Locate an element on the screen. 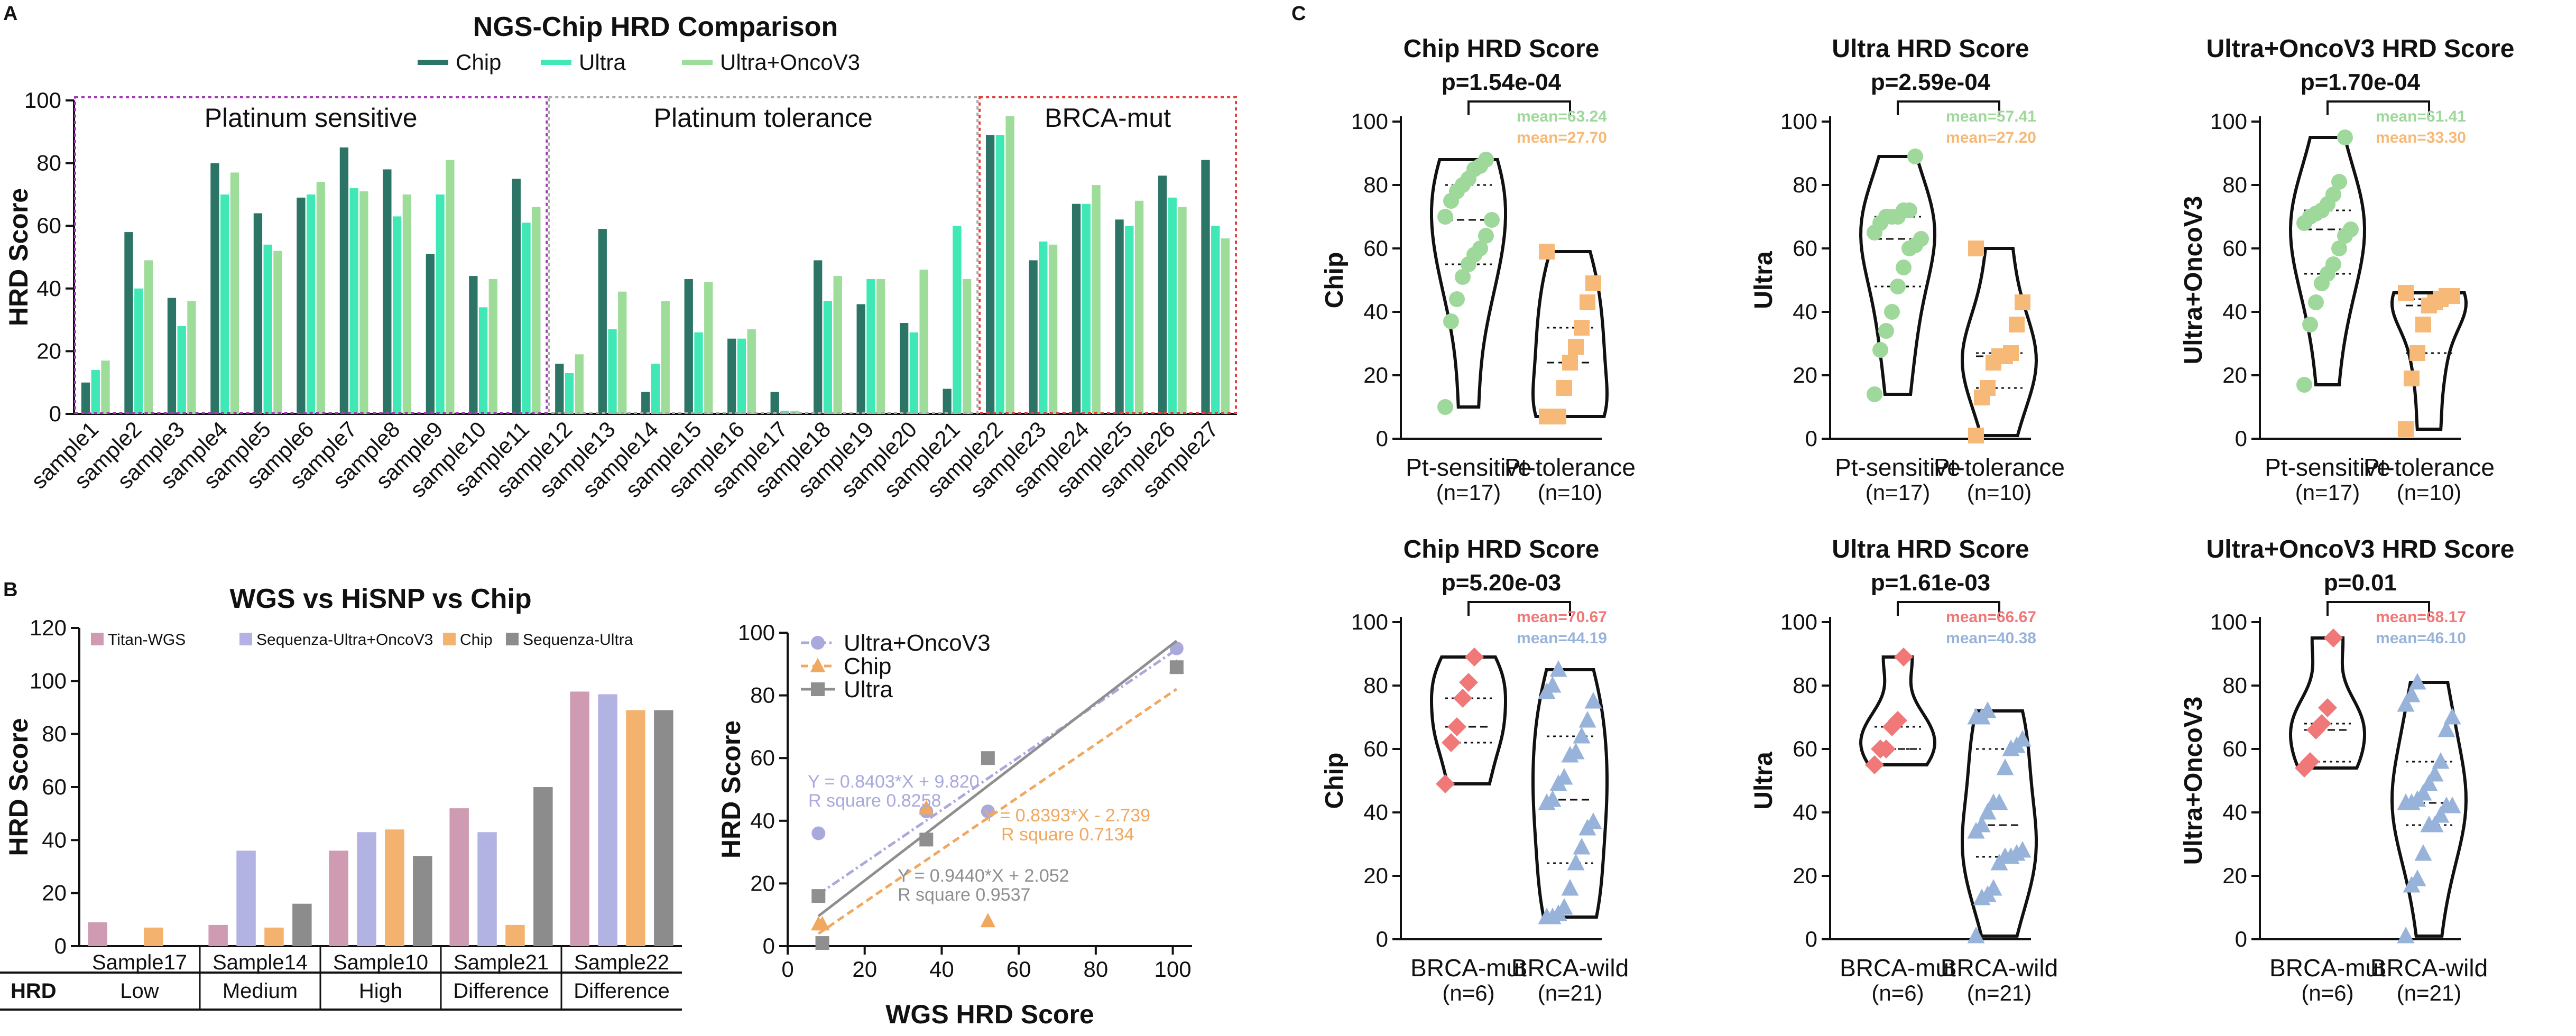  violin-y-label: Ultra is located at coordinates (1764, 280).